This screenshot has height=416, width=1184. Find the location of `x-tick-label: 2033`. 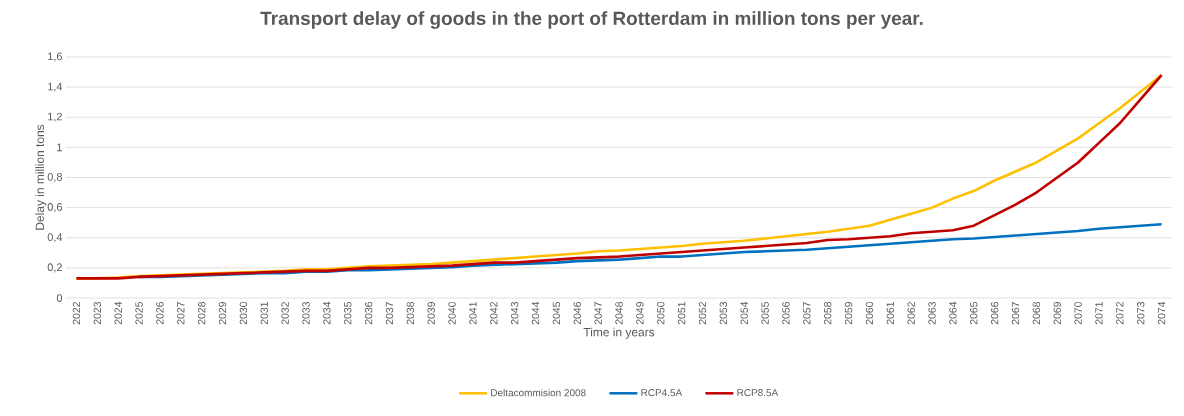

x-tick-label: 2033 is located at coordinates (306, 313).